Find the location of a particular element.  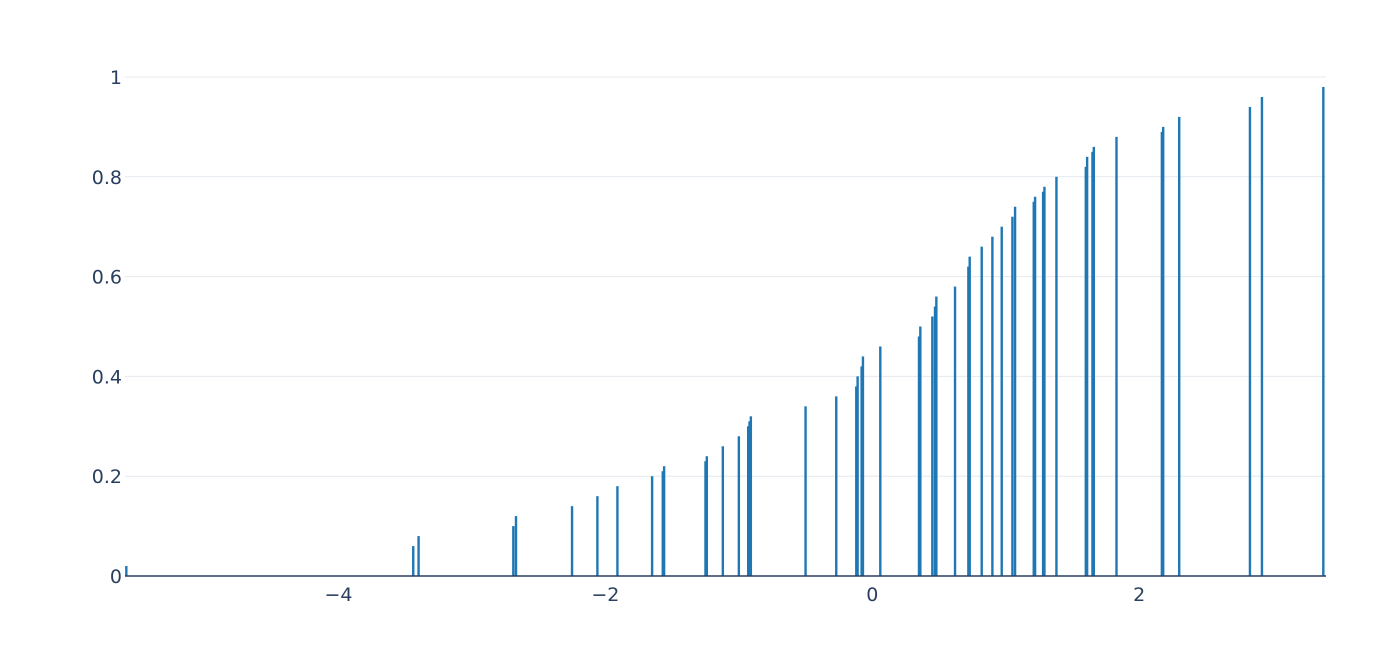

y-tick-label: 0.4 is located at coordinates (107, 377).